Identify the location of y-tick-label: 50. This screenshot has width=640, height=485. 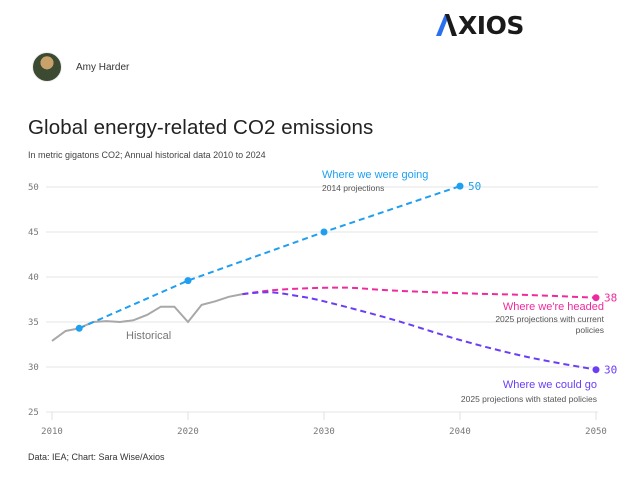
(33, 188).